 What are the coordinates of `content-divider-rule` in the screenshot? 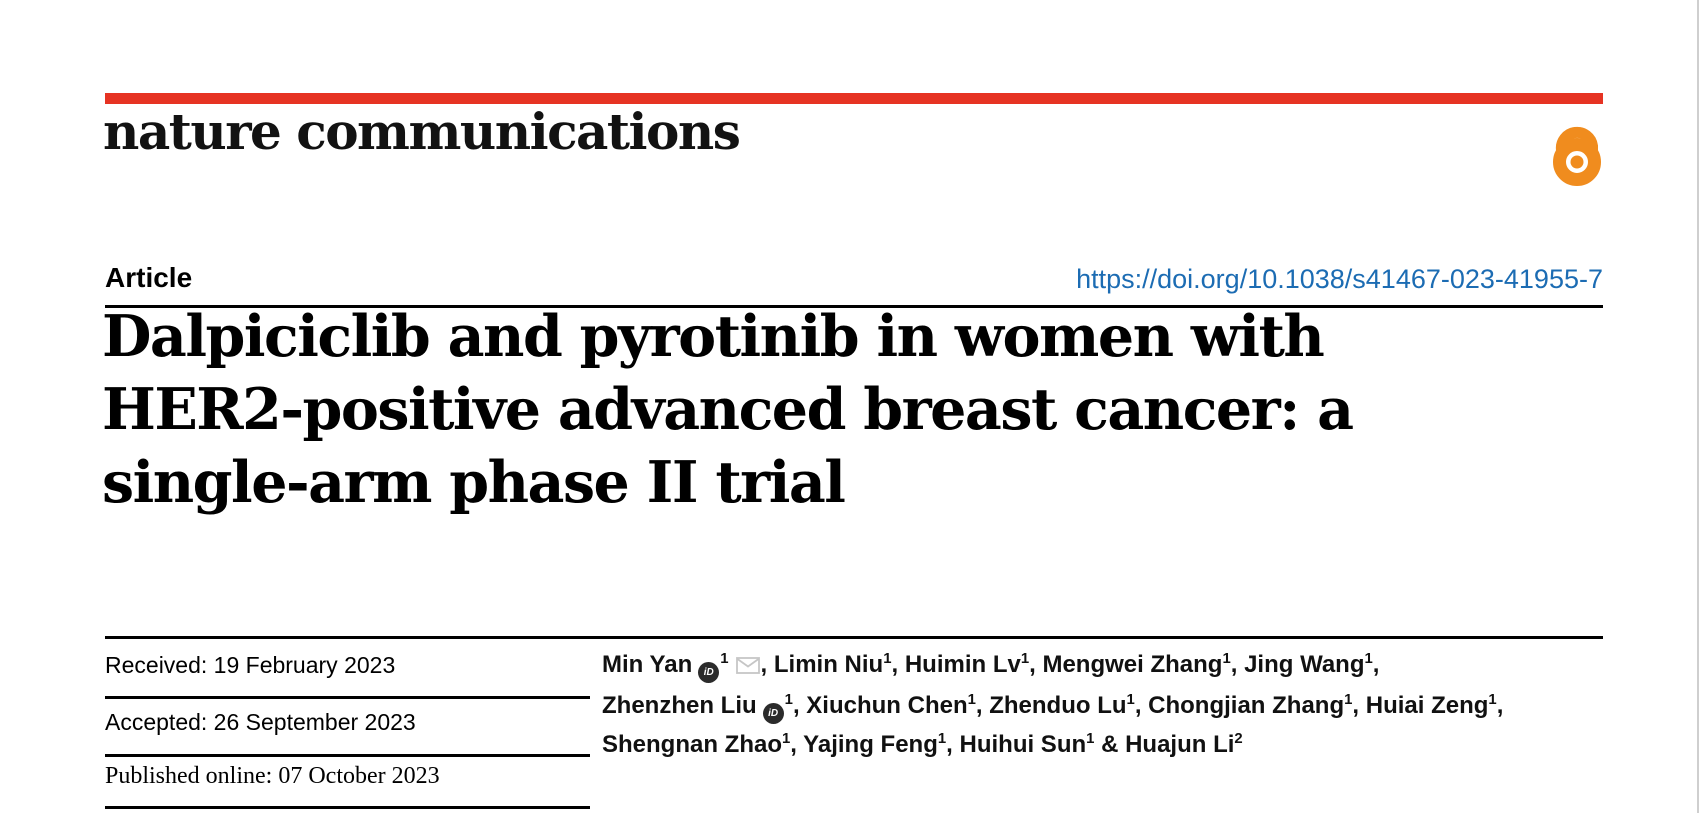 It's located at (854, 637).